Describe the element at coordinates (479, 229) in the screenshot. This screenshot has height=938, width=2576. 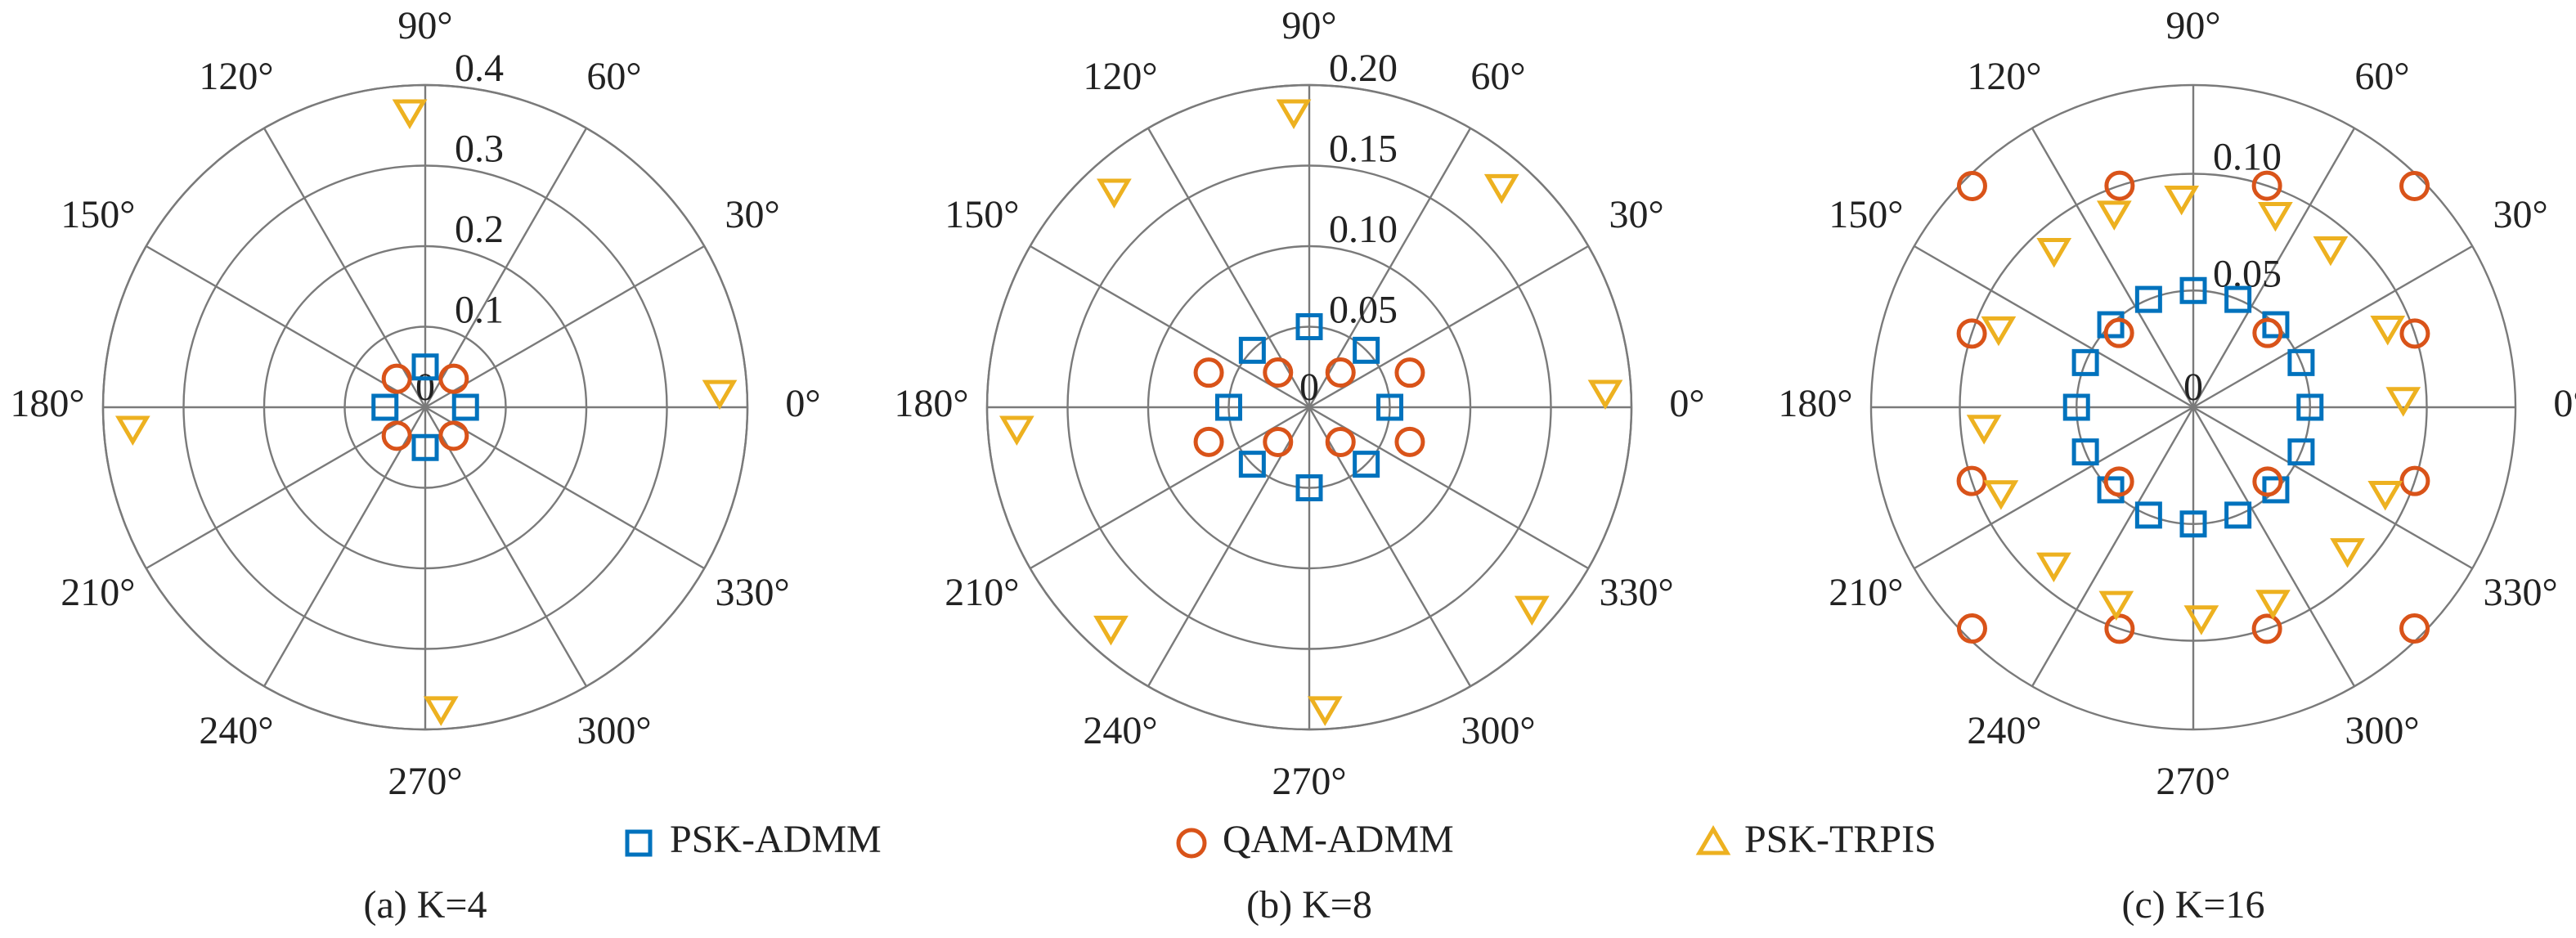
I see `r-tick-label: 0.2` at that location.